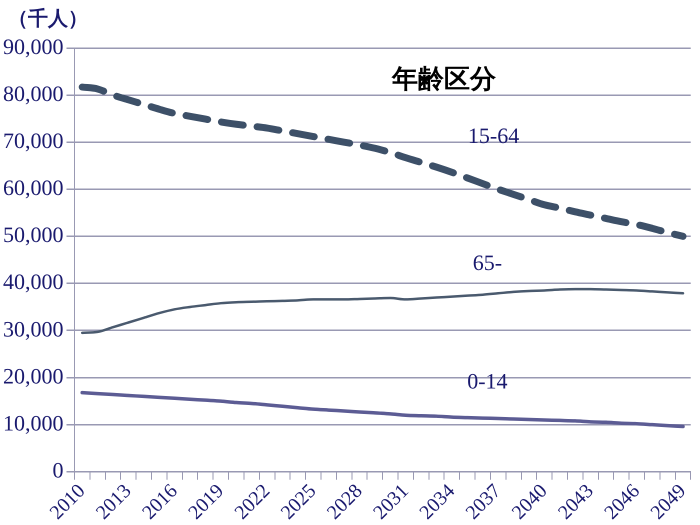 This screenshot has width=700, height=525. Describe the element at coordinates (33, 235) in the screenshot. I see `y-tick-label: 50,000` at that location.